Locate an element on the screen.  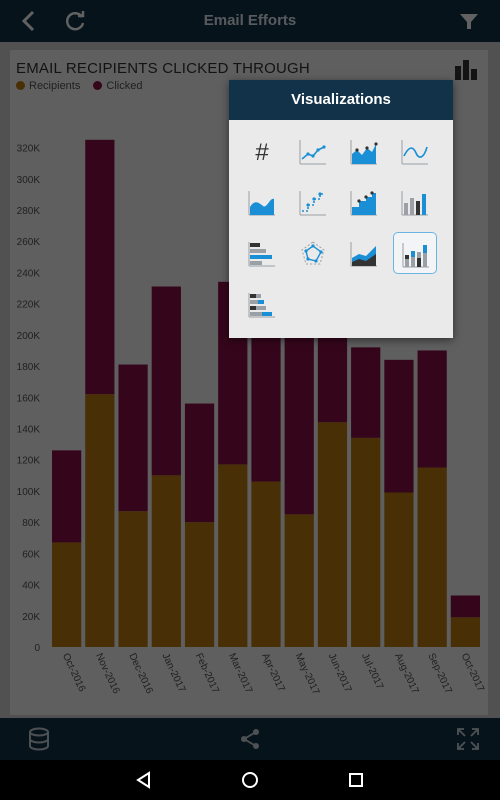
back-button is located at coordinates (29, 21).